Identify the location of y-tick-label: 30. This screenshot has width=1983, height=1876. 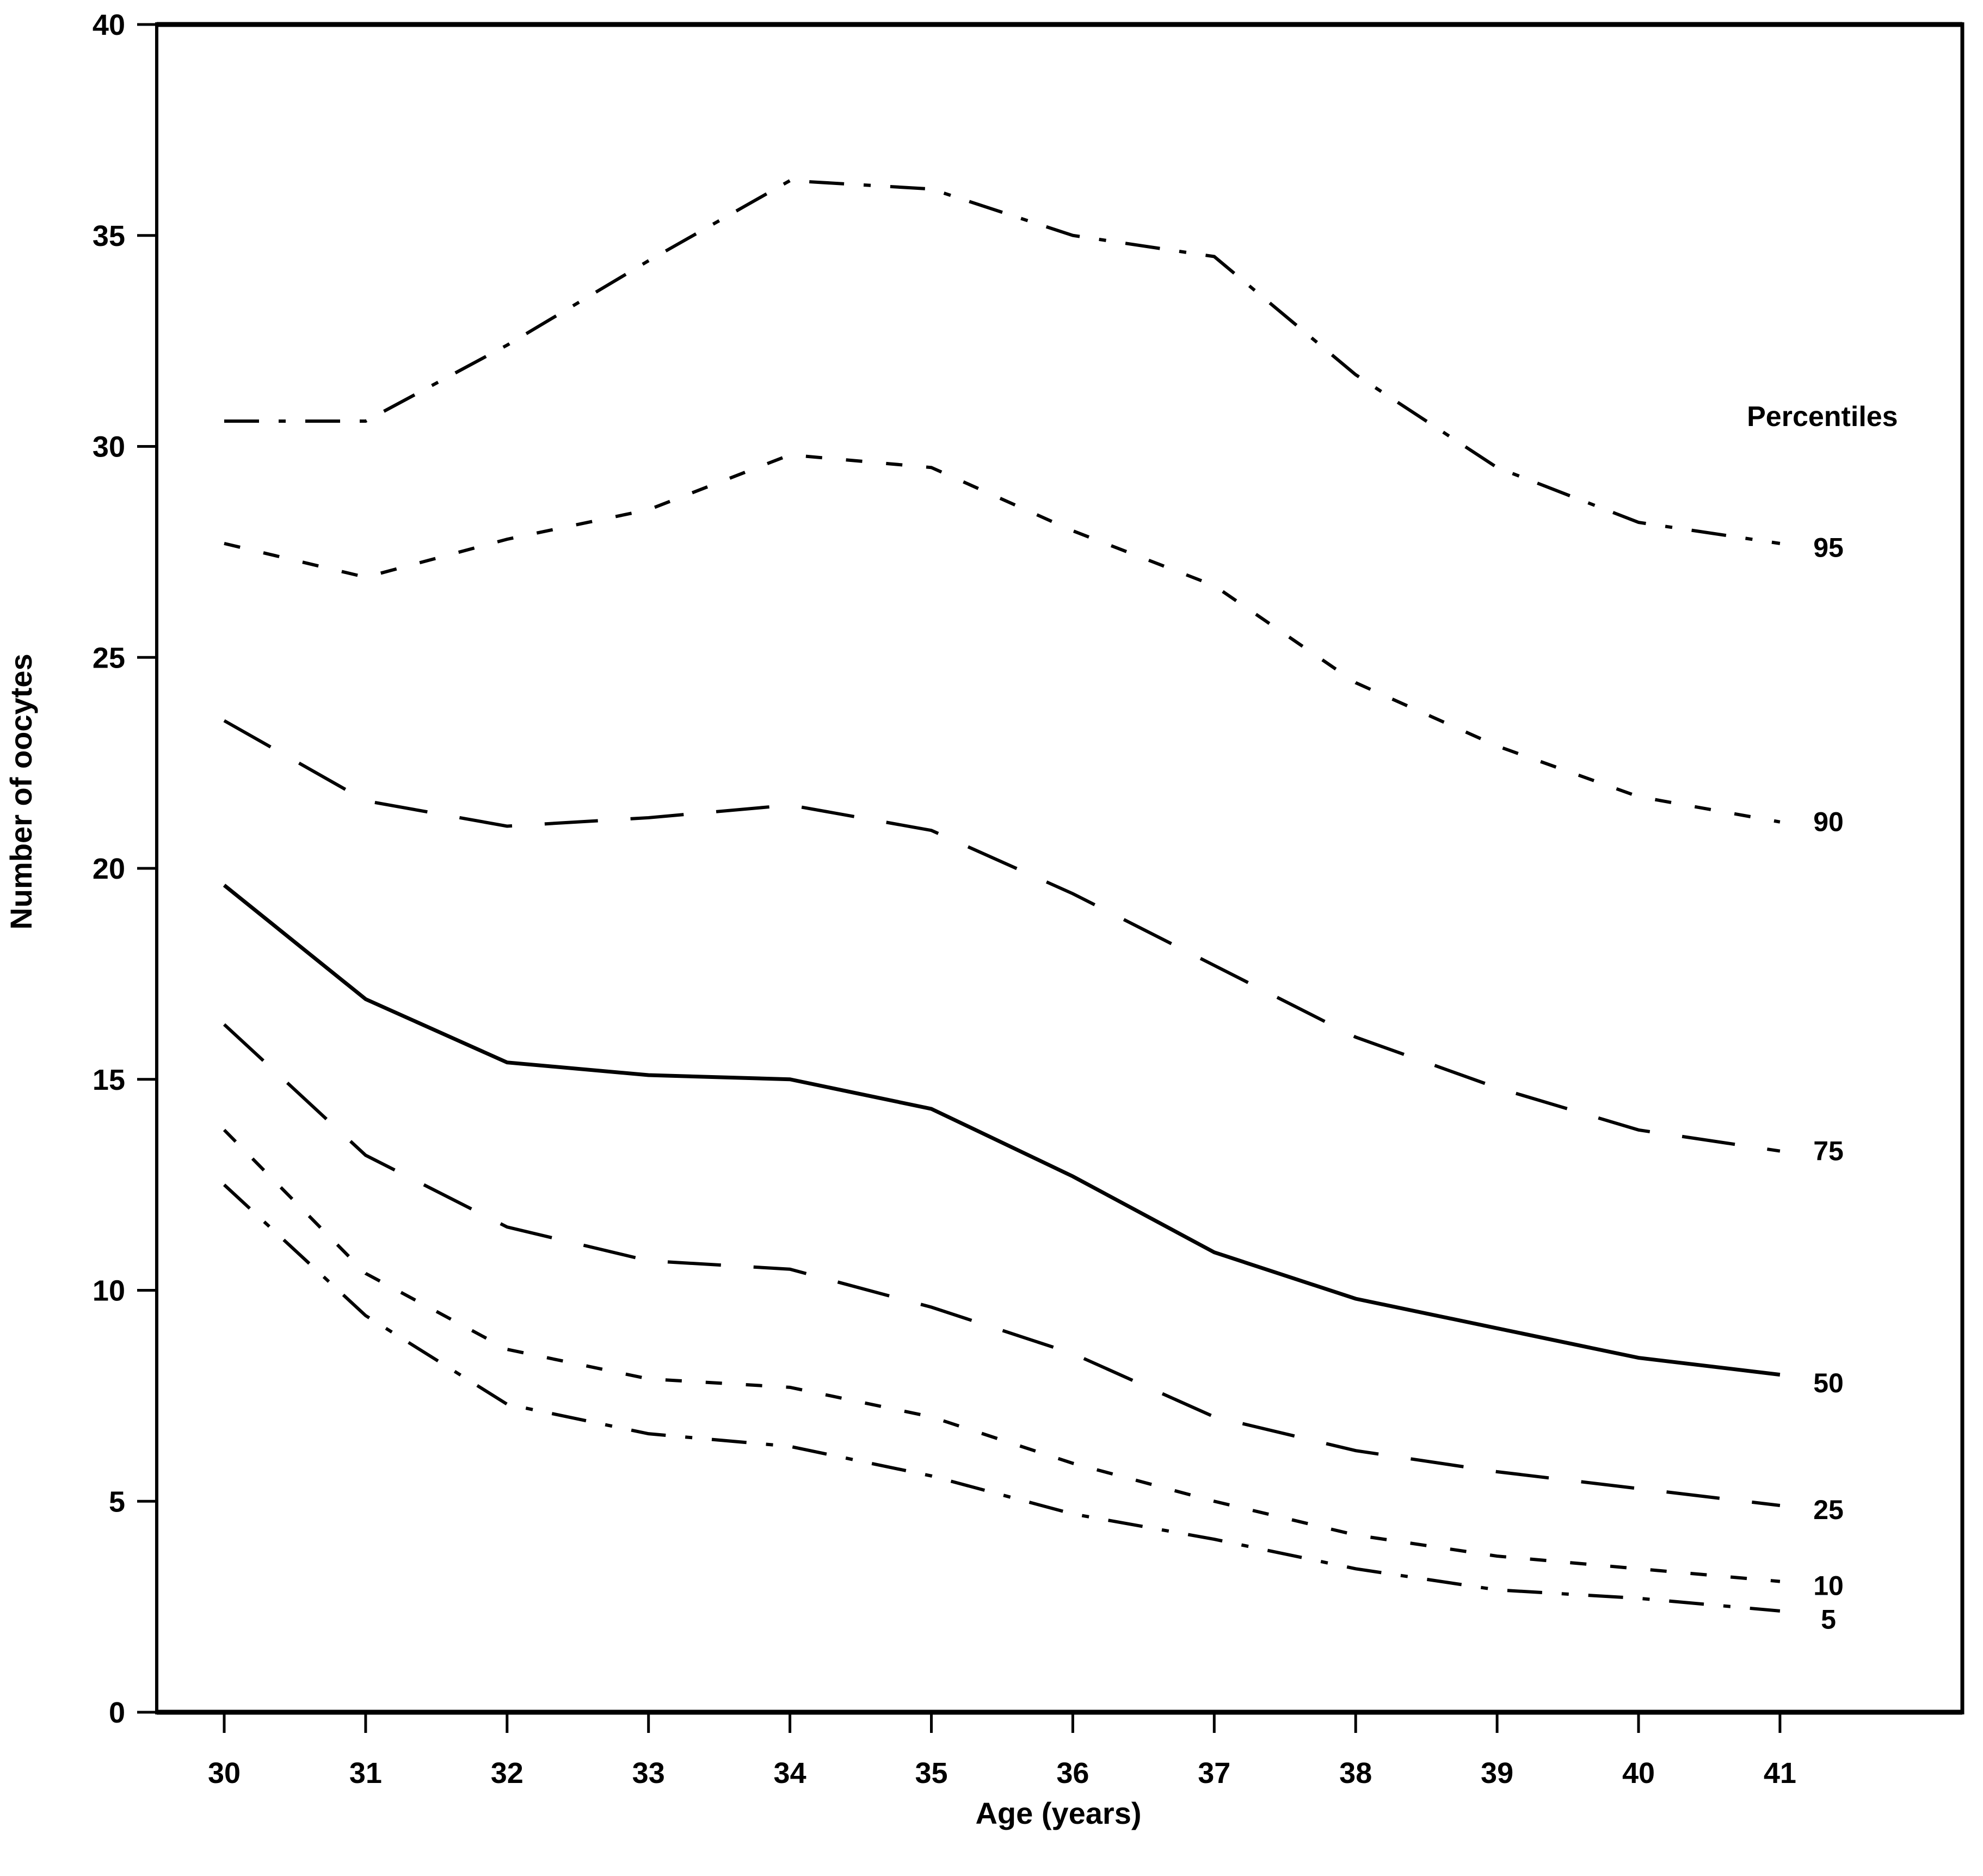
(109, 447).